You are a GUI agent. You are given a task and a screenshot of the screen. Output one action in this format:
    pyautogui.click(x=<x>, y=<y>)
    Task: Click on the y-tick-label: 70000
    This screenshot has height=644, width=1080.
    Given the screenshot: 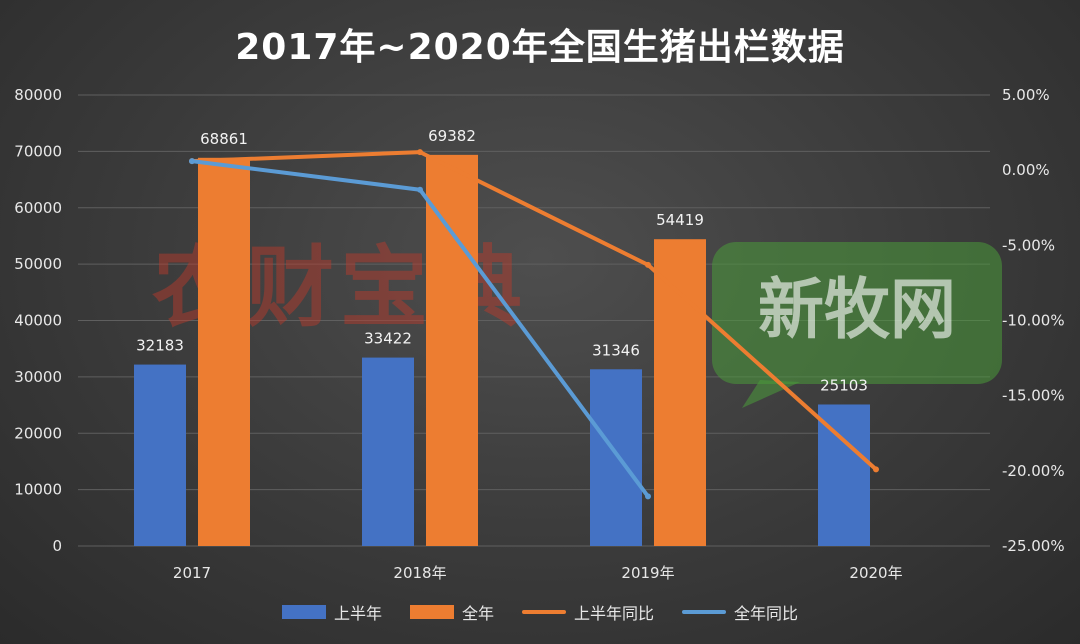 What is the action you would take?
    pyautogui.click(x=38, y=151)
    